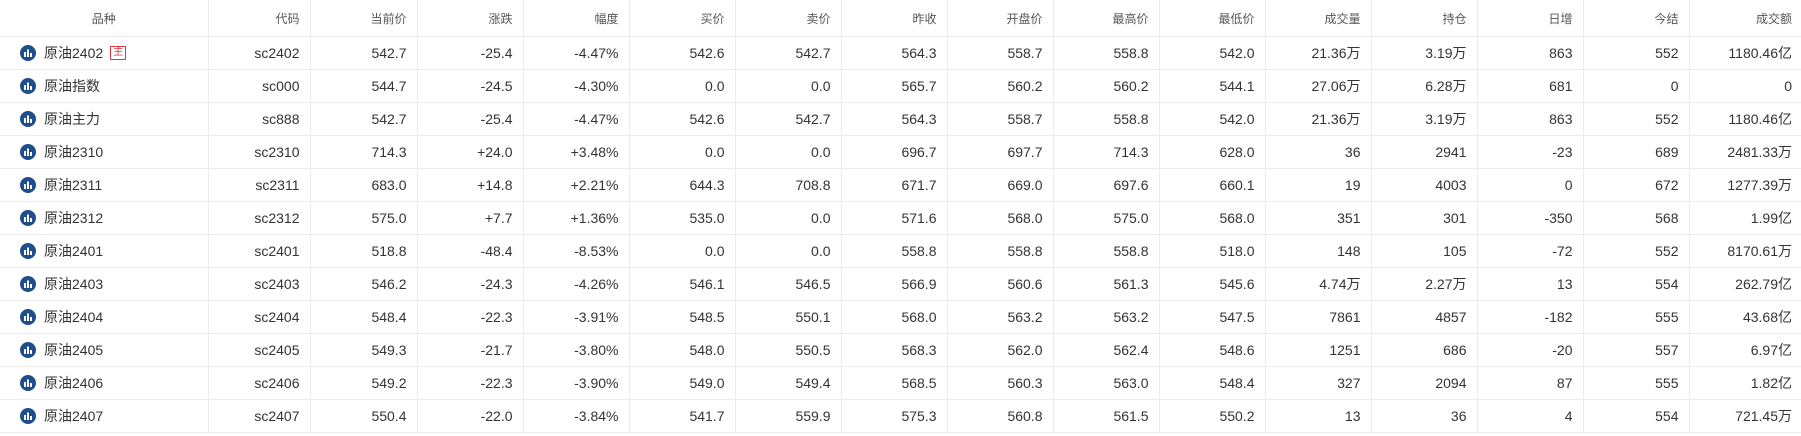  What do you see at coordinates (364, 284) in the screenshot?
I see `cell-price: 546.2` at bounding box center [364, 284].